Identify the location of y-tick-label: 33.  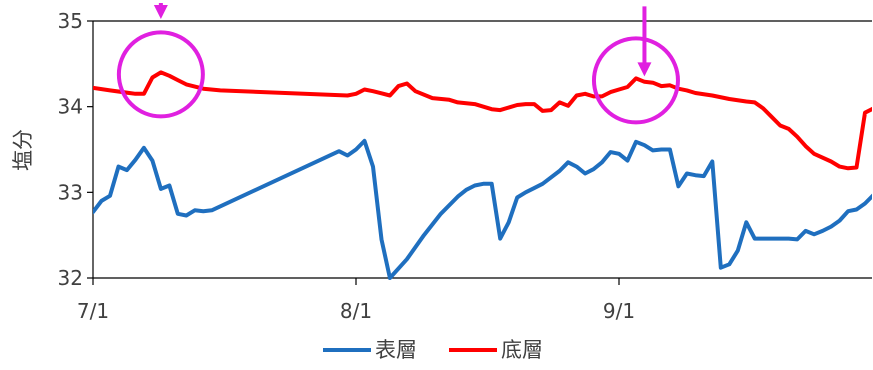
(70, 192).